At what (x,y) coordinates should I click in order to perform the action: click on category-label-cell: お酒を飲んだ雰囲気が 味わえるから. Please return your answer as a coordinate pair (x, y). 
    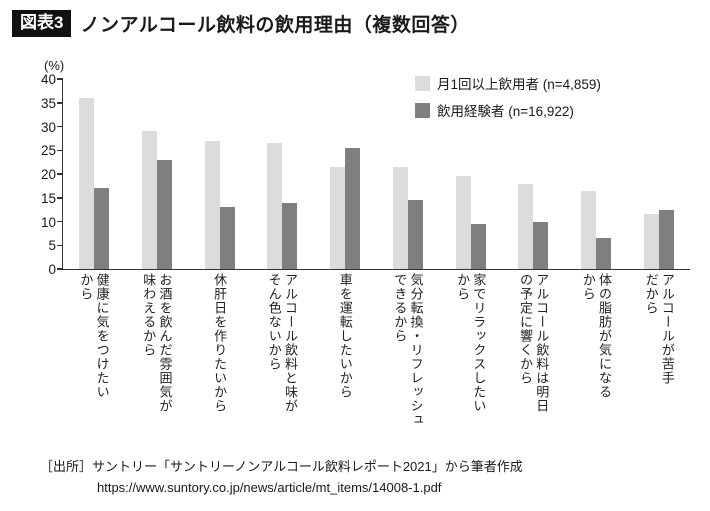
    Looking at the image, I should click on (156, 364).